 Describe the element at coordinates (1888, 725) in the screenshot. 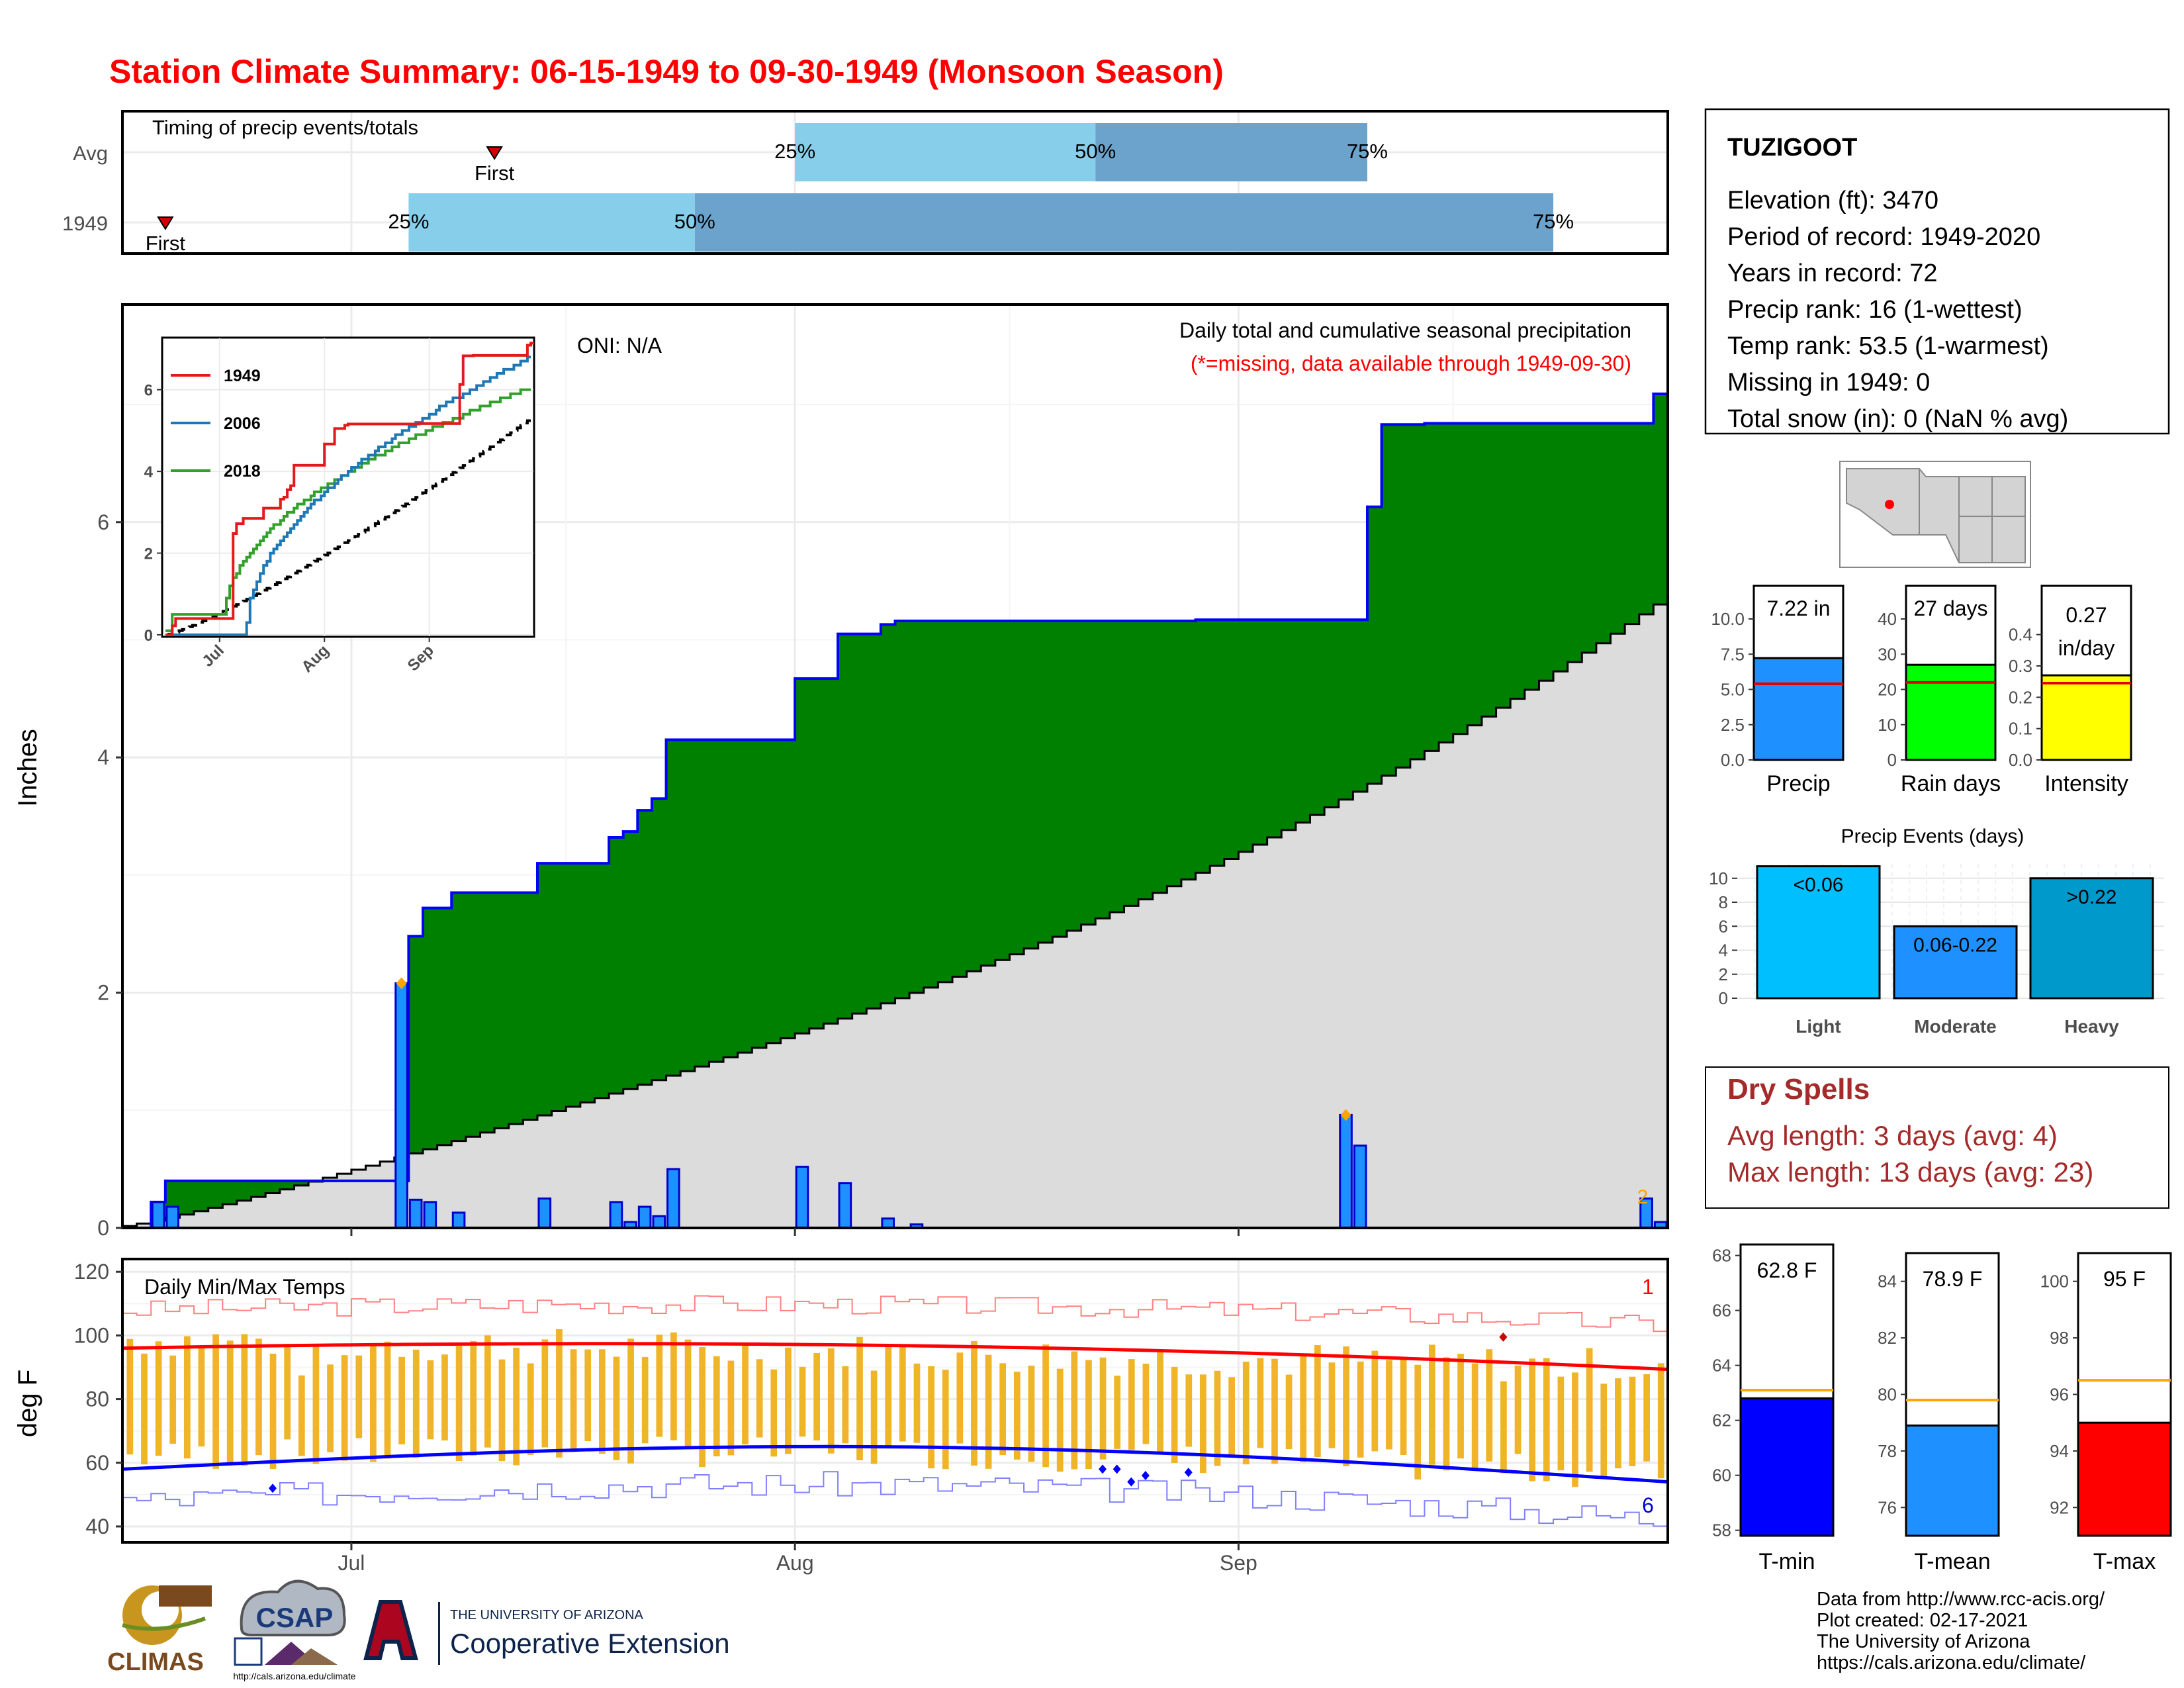

I see `summary-bar-tick-label: 10` at that location.